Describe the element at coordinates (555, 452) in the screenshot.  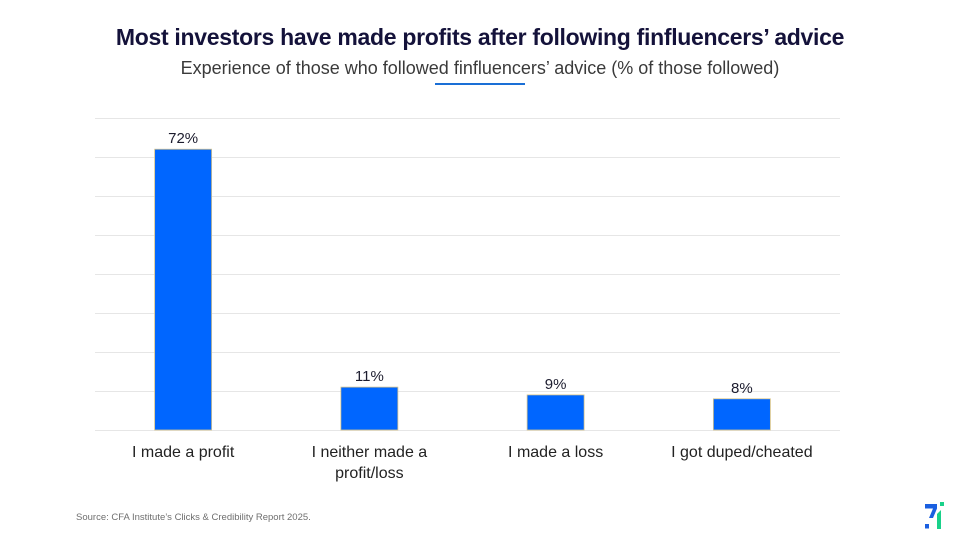
I see `category-label: I made a loss` at that location.